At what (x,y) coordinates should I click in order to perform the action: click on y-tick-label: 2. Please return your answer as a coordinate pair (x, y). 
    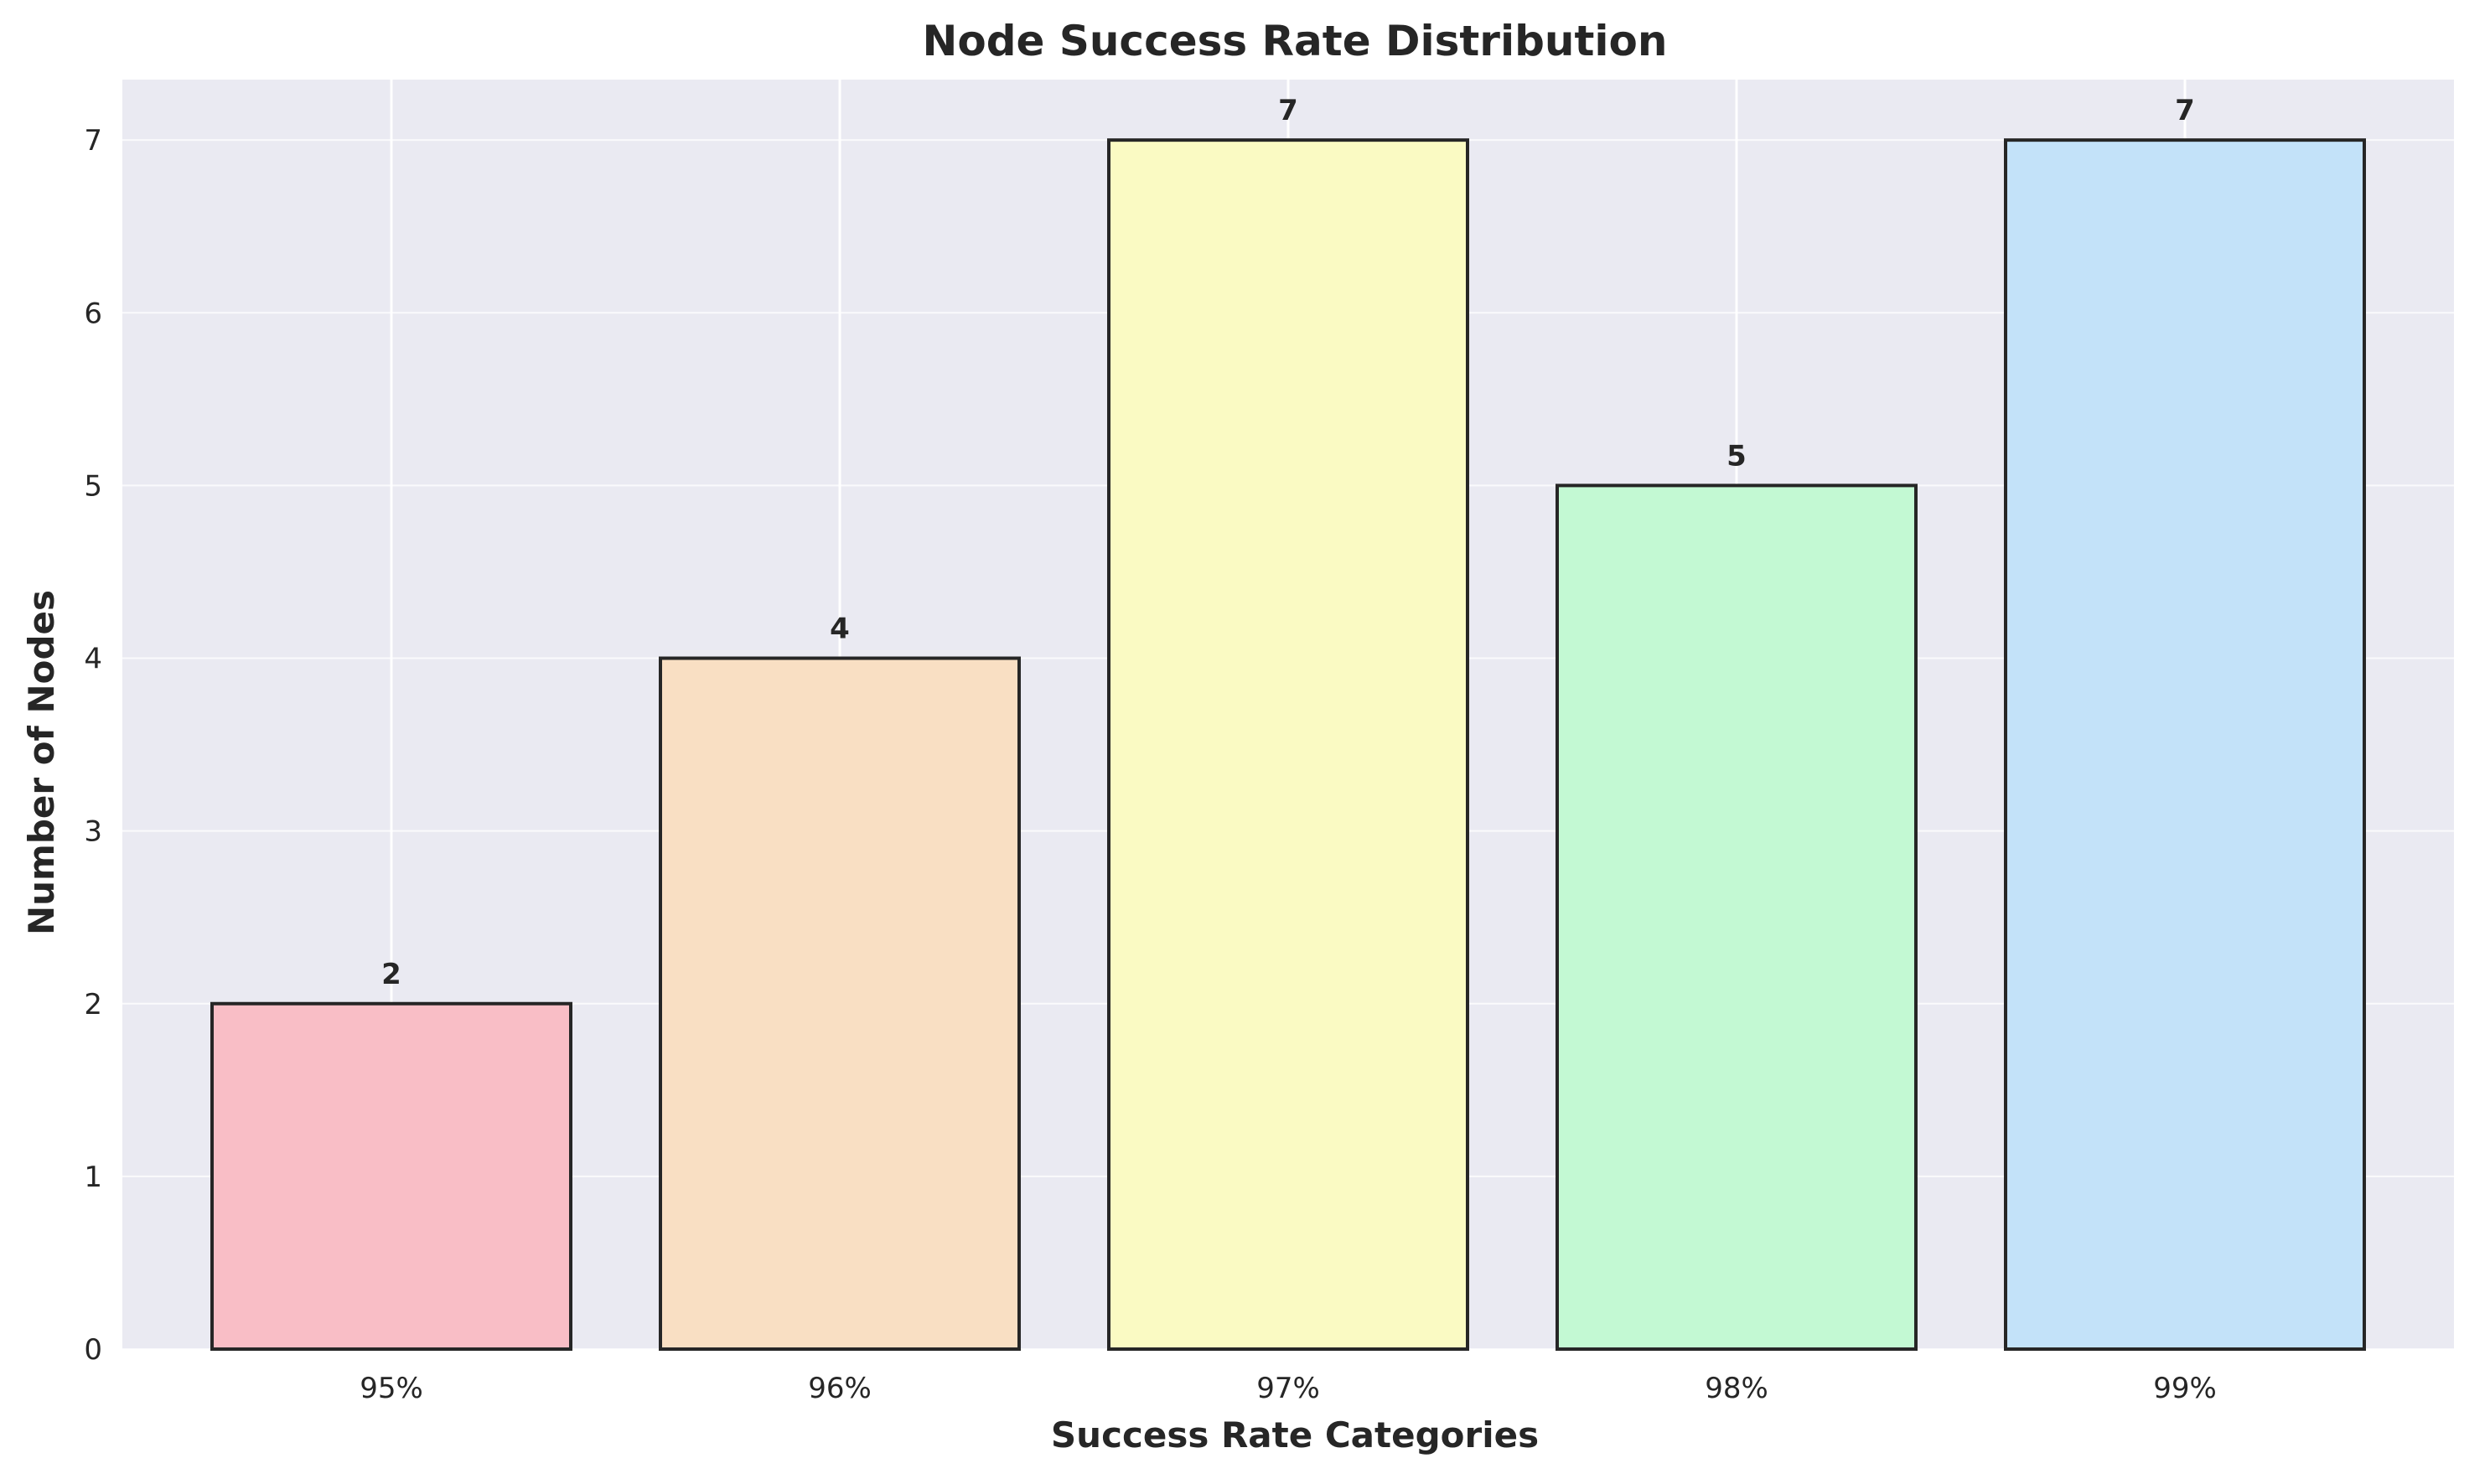
    Looking at the image, I should click on (93, 1004).